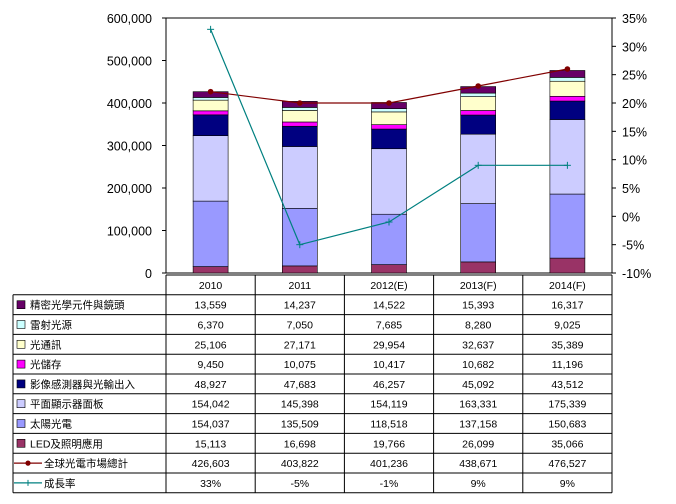  Describe the element at coordinates (211, 345) in the screenshot. I see `data-label: 25,106` at that location.